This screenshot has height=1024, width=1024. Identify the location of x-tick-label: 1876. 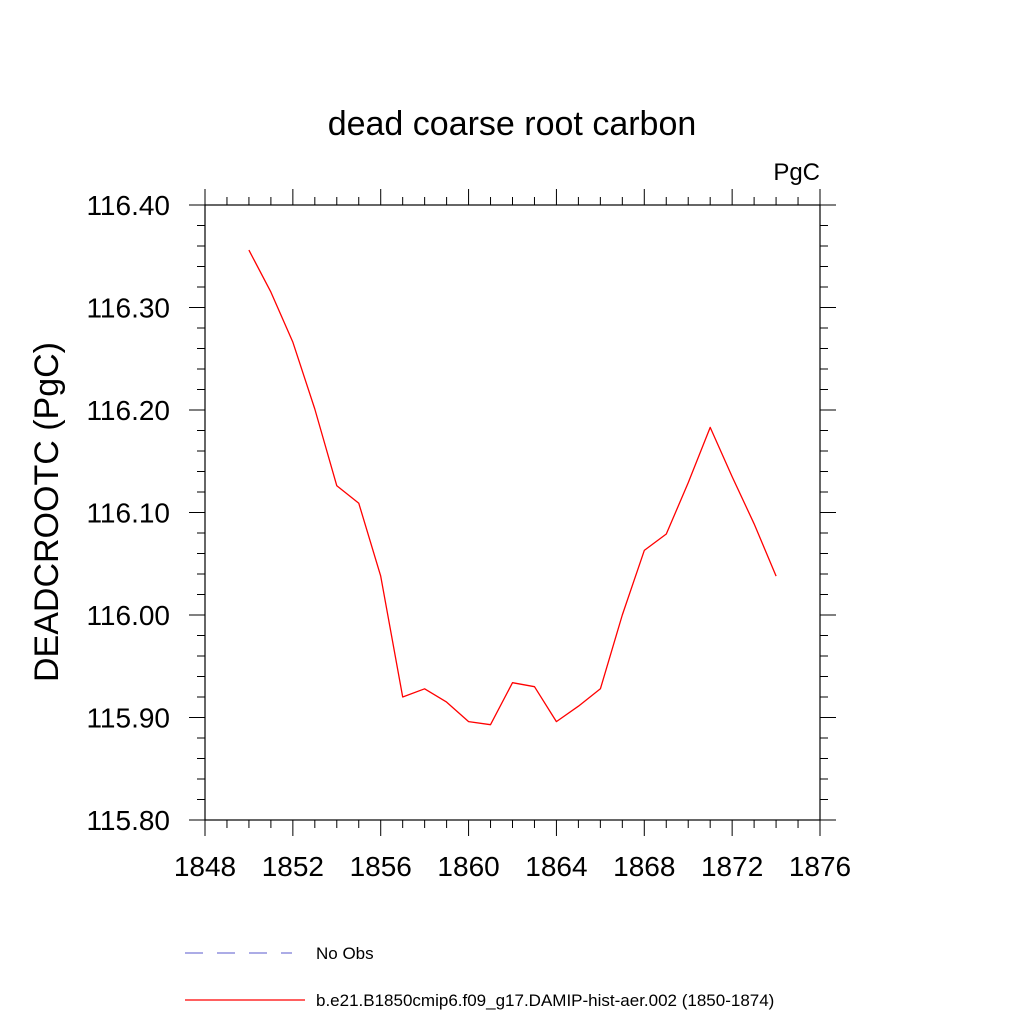
(820, 866).